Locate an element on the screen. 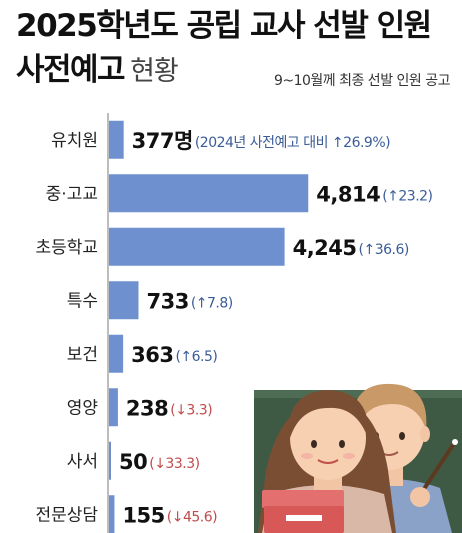  value-label-6: 50 is located at coordinates (133, 462).